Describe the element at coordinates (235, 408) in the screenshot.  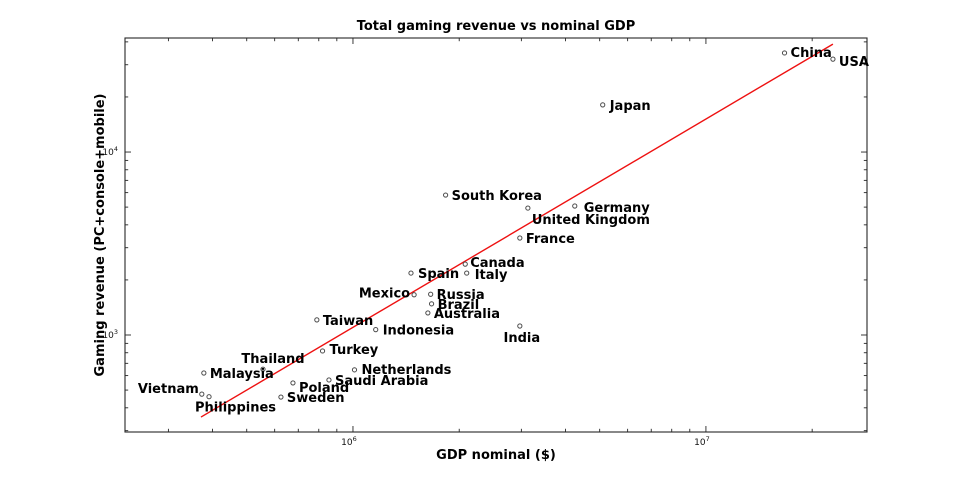
I see `data-point-label: Philippines` at that location.